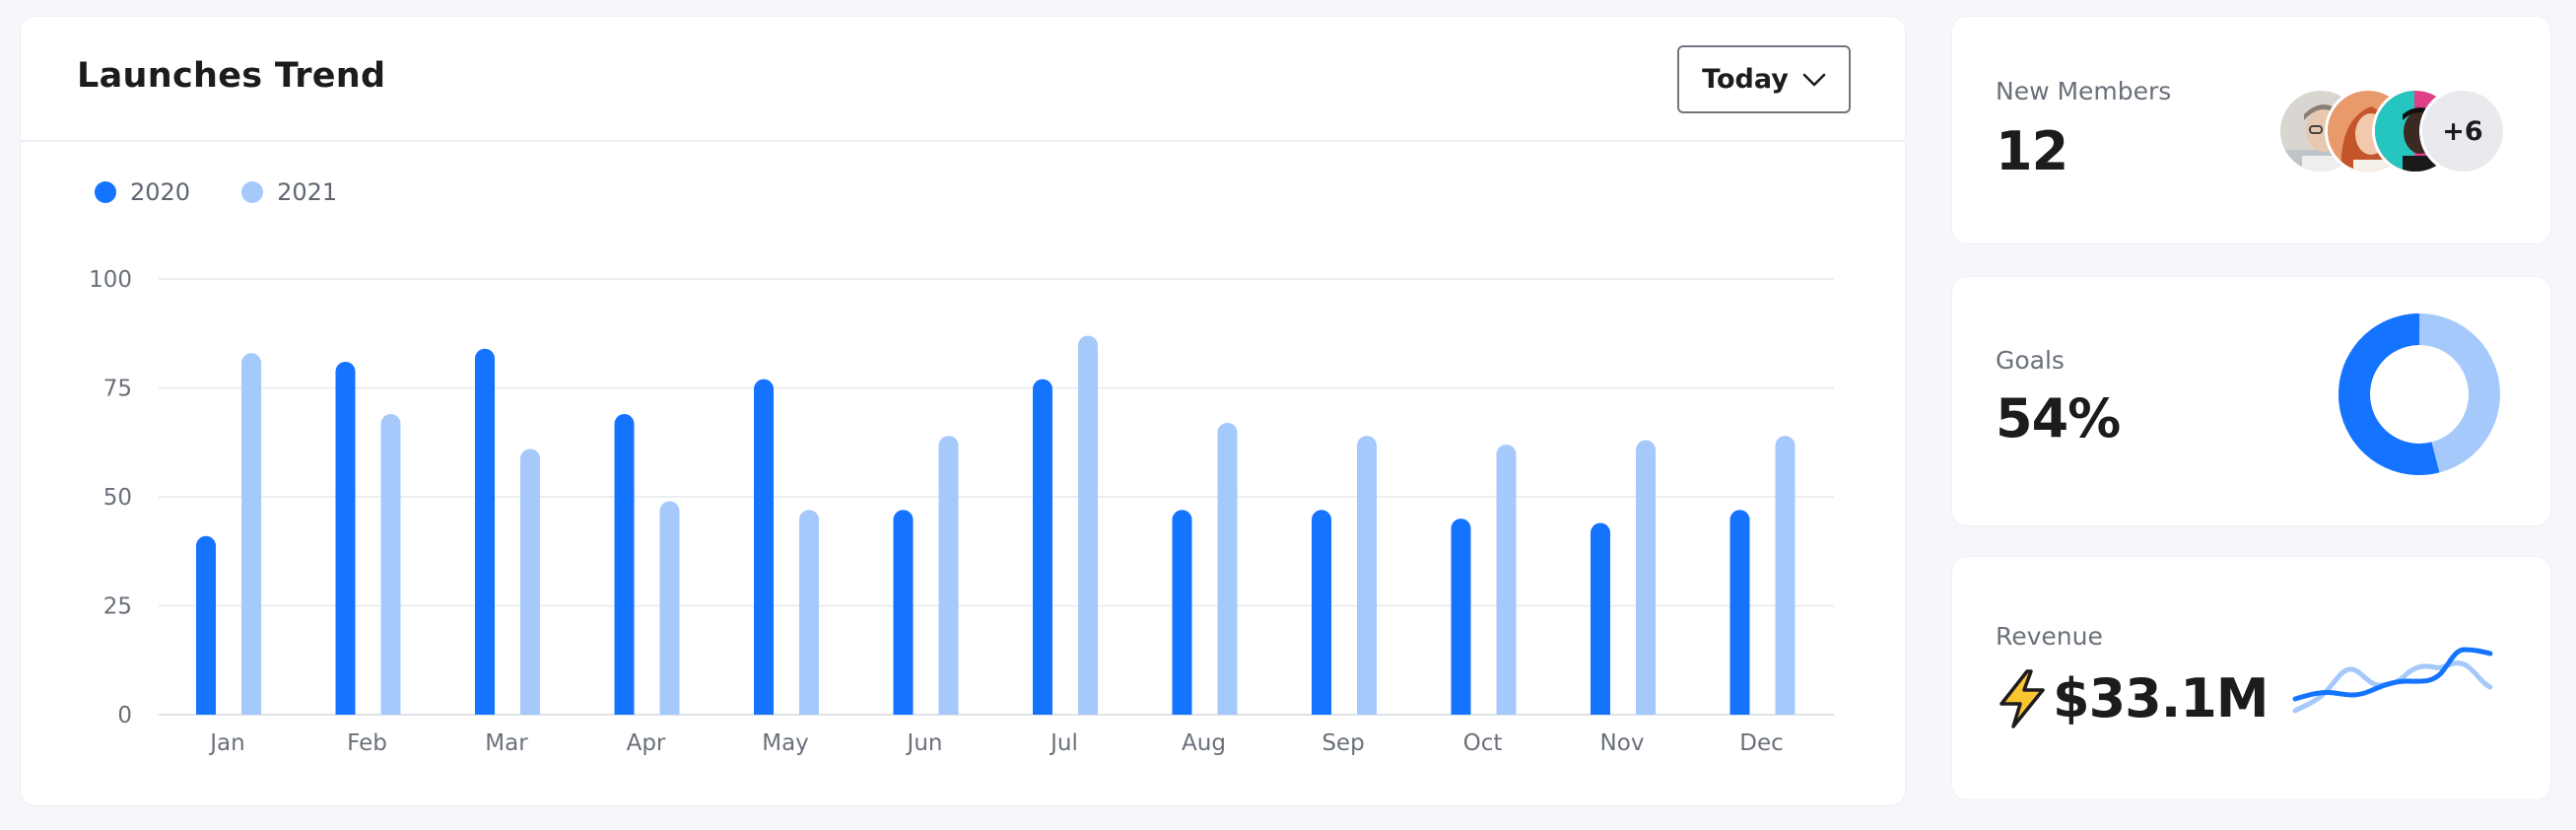  What do you see at coordinates (485, 531) in the screenshot?
I see `bar-2020-mar` at bounding box center [485, 531].